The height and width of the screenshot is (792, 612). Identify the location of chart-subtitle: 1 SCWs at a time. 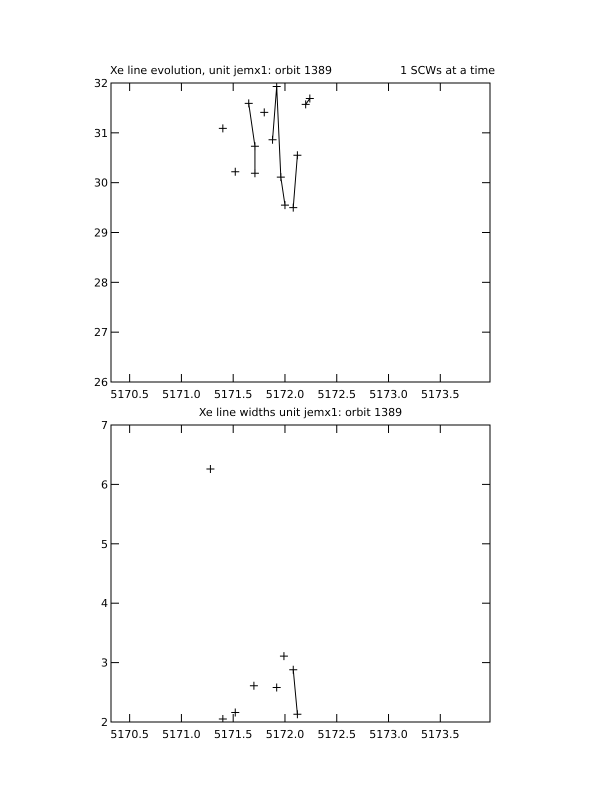
(448, 70).